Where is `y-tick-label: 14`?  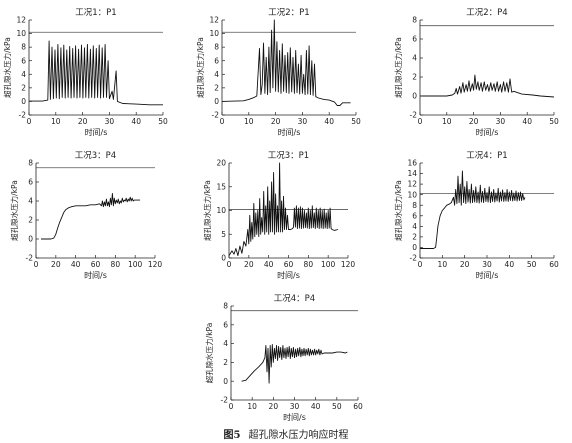 y-tick-label: 14 is located at coordinates (412, 173).